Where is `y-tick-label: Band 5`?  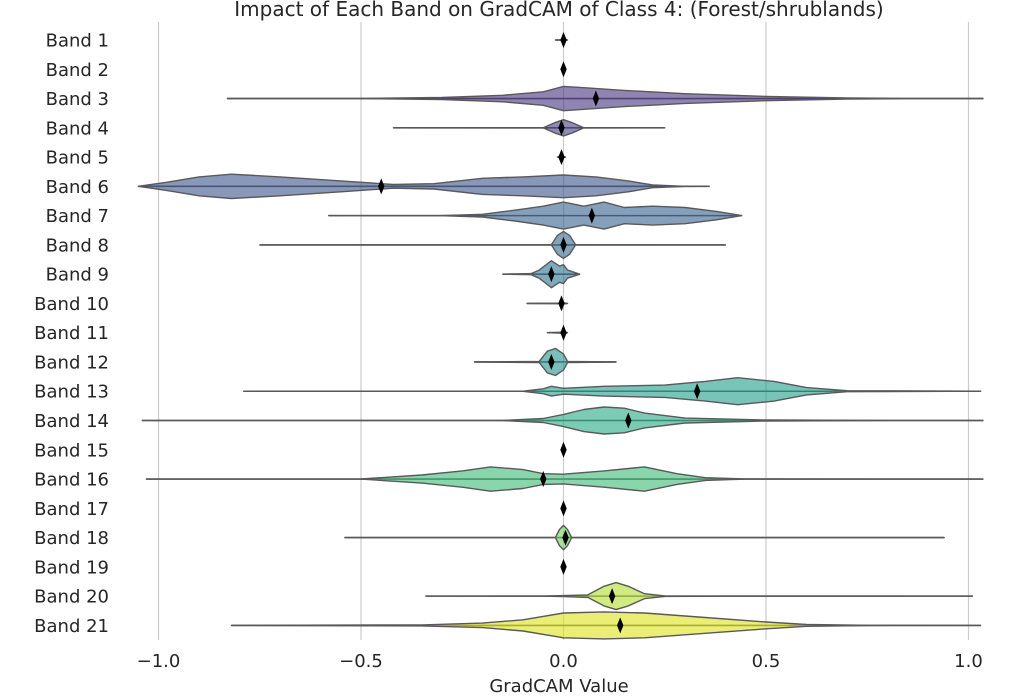
y-tick-label: Band 5 is located at coordinates (77, 158).